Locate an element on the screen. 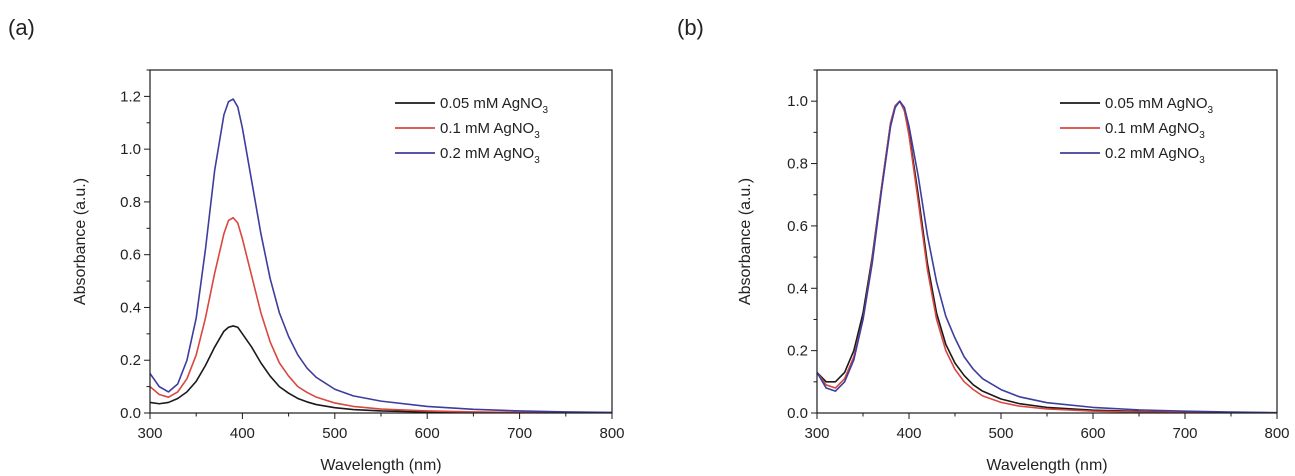 Image resolution: width=1295 pixels, height=476 pixels. panel-a-y-tick-label: 1.2 is located at coordinates (130, 96).